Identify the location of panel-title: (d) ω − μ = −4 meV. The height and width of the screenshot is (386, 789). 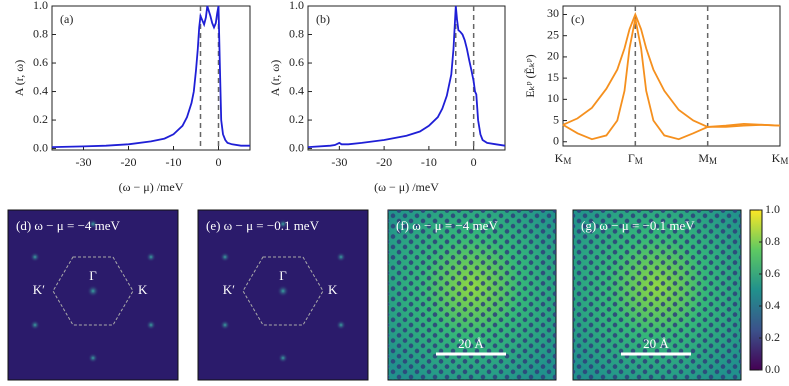
(68, 225).